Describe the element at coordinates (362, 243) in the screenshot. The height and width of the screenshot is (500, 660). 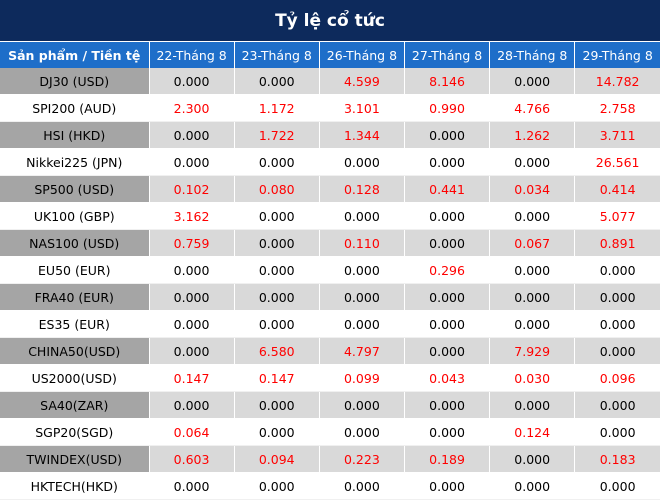
I see `dividend-value-cell: 0.110` at that location.